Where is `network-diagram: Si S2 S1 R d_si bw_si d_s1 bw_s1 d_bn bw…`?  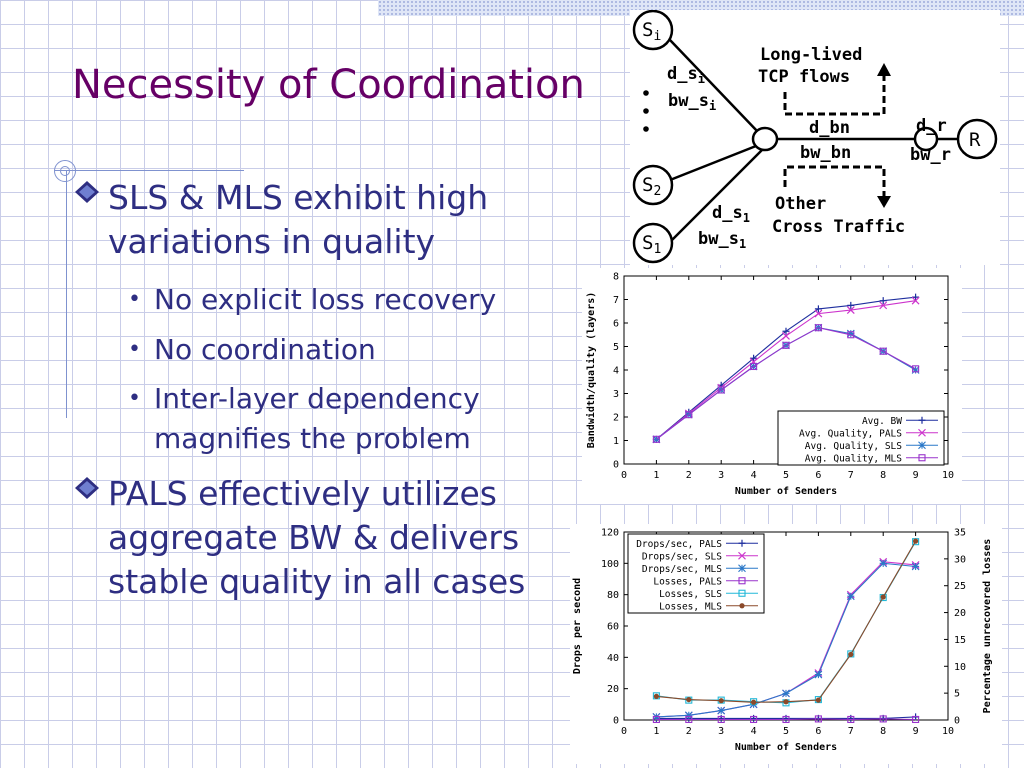 network-diagram: Si S2 S1 R d_si bw_si d_s1 bw_s1 d_bn bw… is located at coordinates (815, 137).